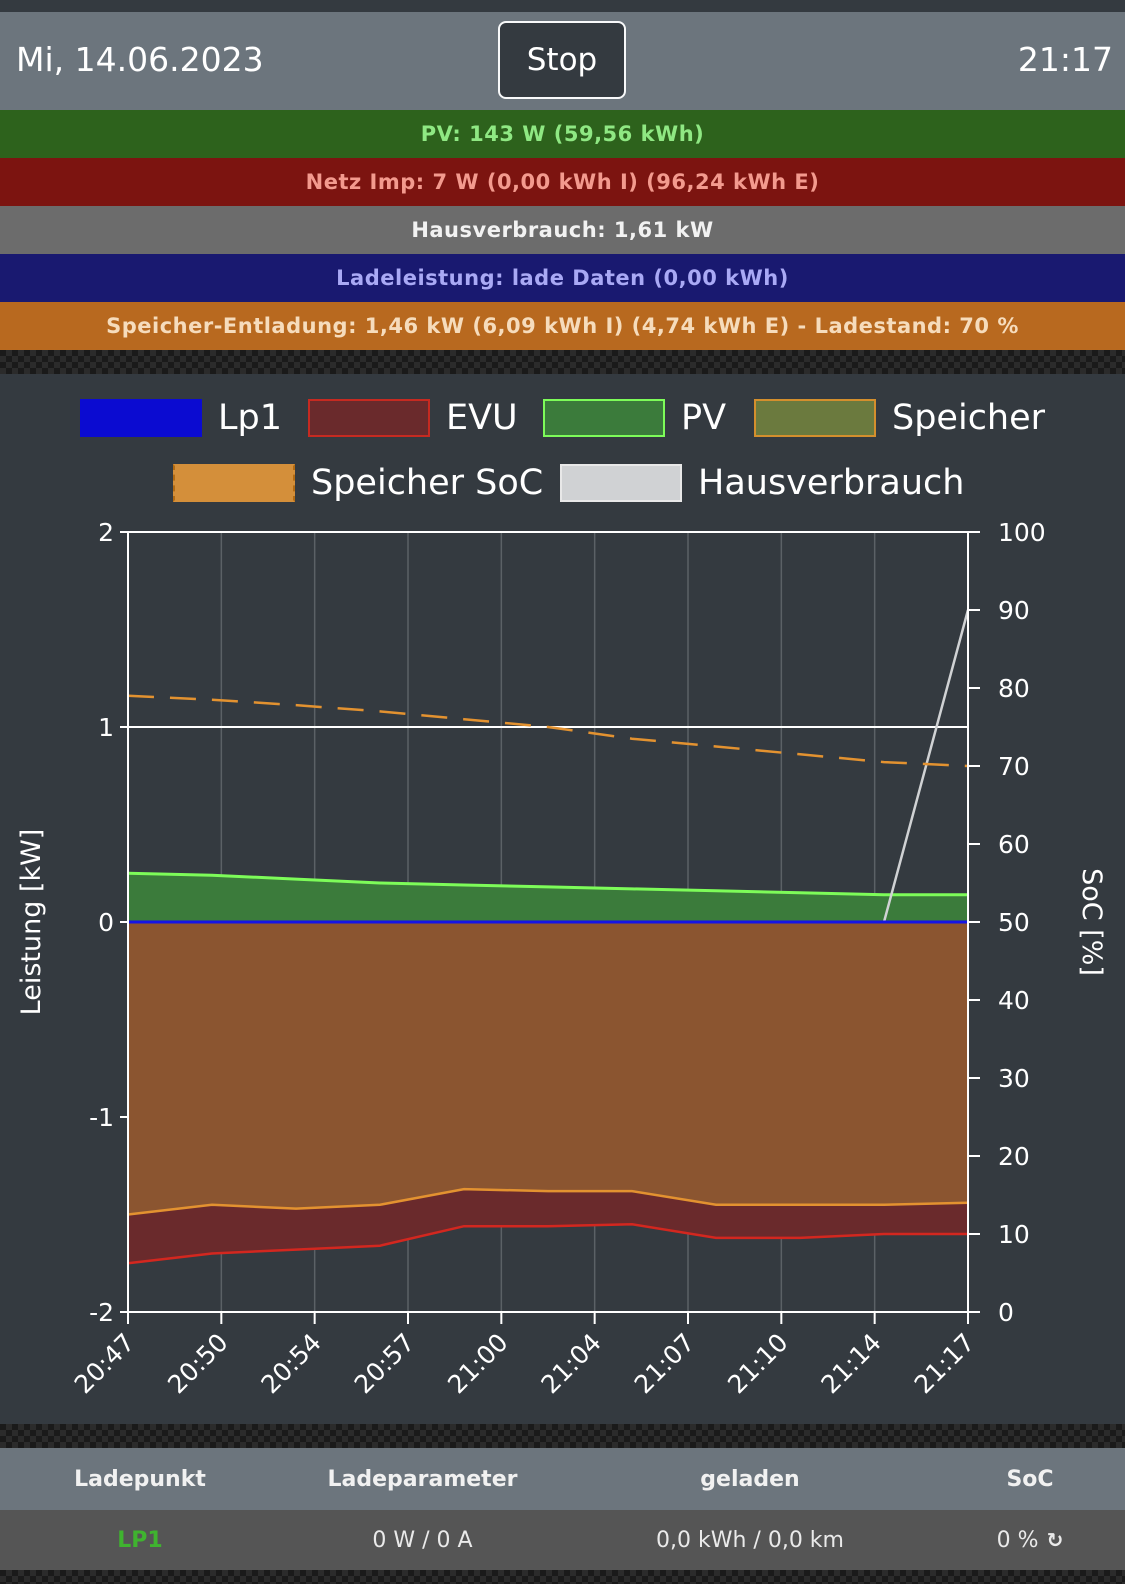 The height and width of the screenshot is (1584, 1125). Describe the element at coordinates (482, 418) in the screenshot. I see `legend-label-evu: EVU` at that location.